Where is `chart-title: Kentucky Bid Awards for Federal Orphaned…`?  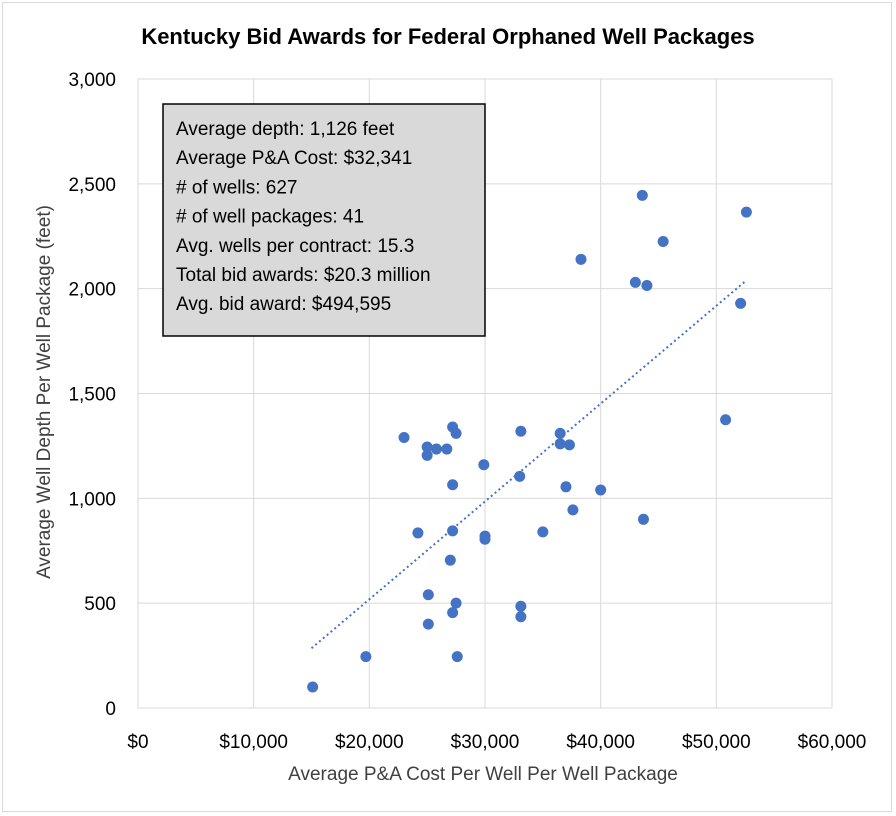 chart-title: Kentucky Bid Awards for Federal Orphaned… is located at coordinates (447, 36).